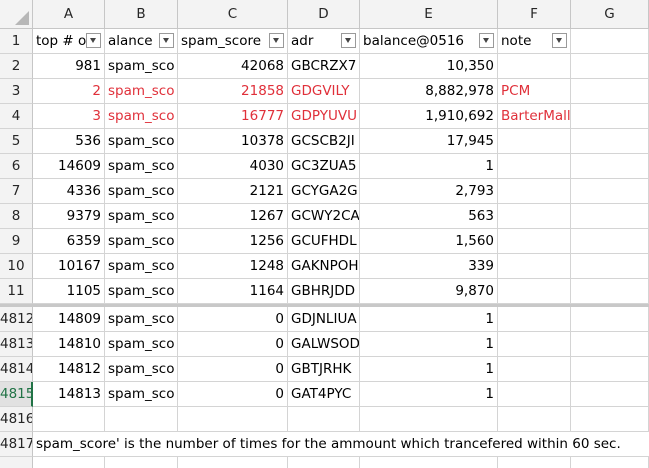  What do you see at coordinates (69, 369) in the screenshot?
I see `cell-a: 14812` at bounding box center [69, 369].